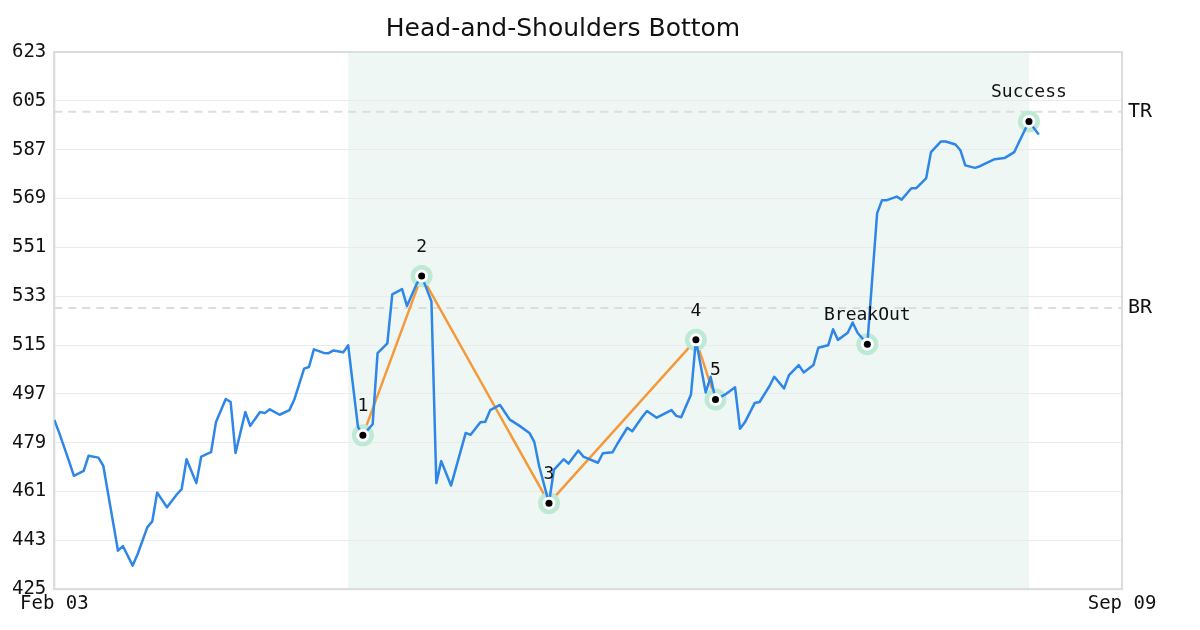 This screenshot has width=1200, height=630. Describe the element at coordinates (29, 342) in the screenshot. I see `y-tick-label: 515` at that location.